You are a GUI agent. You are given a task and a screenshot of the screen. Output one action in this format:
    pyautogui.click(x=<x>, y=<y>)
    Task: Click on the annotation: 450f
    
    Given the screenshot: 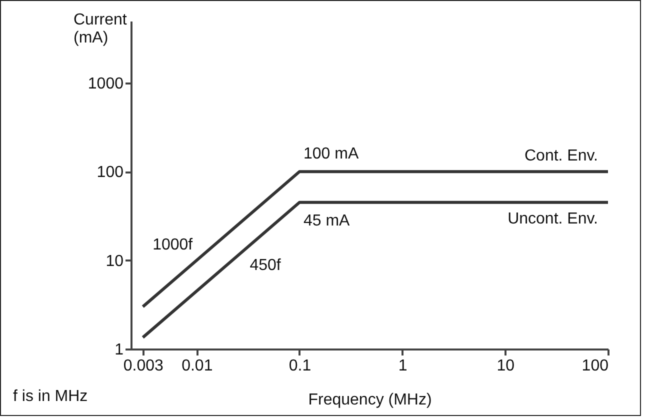 What is the action you would take?
    pyautogui.click(x=266, y=265)
    